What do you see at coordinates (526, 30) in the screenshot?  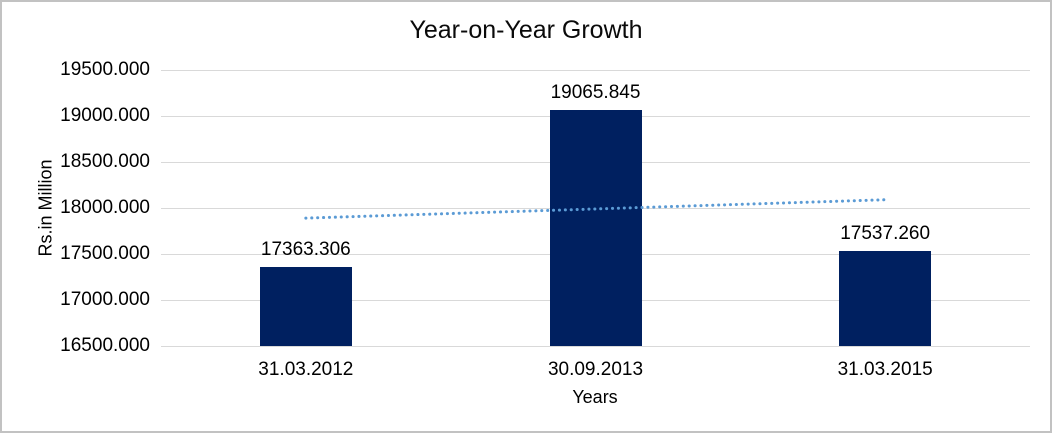 I see `chart-title: Year-on-Year Growth` at bounding box center [526, 30].